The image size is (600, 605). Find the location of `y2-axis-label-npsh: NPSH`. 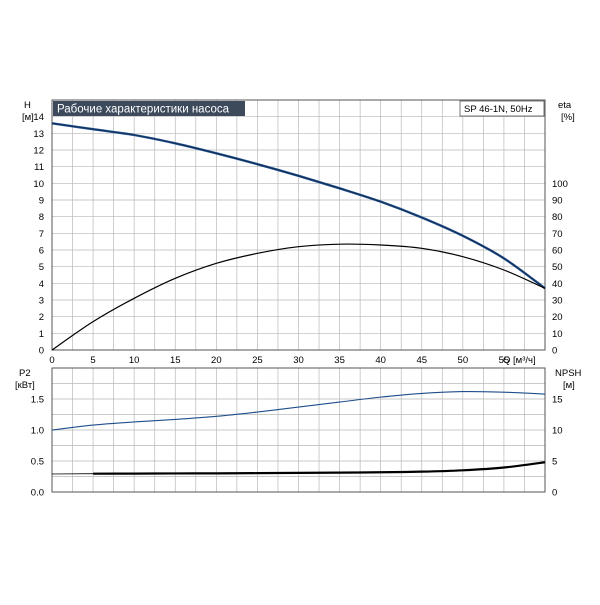

y2-axis-label-npsh: NPSH is located at coordinates (568, 373).